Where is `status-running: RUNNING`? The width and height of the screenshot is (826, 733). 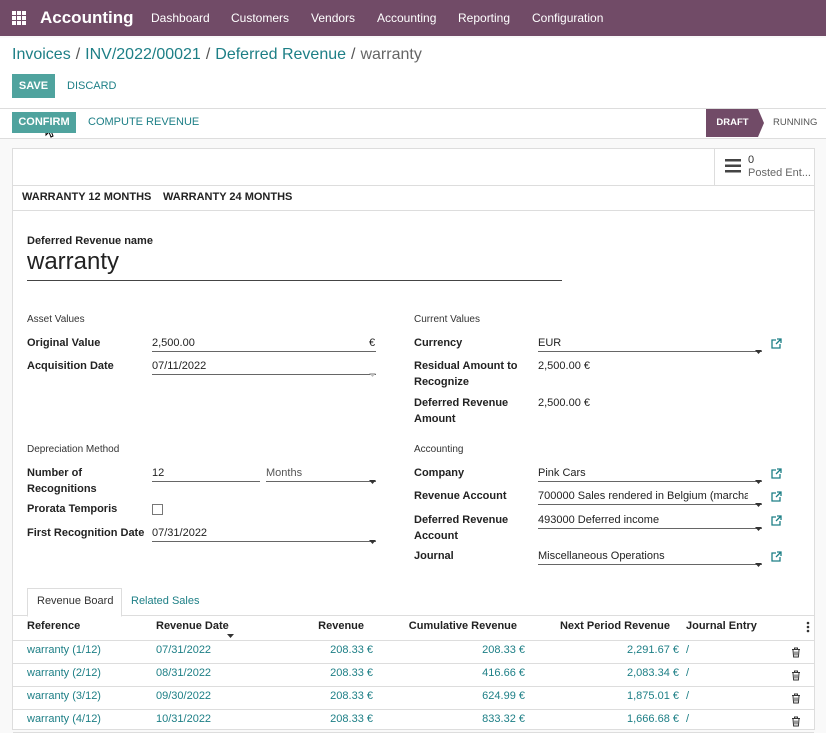 status-running: RUNNING is located at coordinates (795, 122).